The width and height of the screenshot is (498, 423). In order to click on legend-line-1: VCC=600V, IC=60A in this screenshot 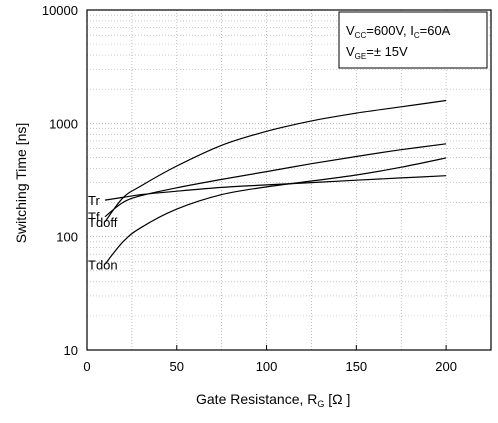, I will do `click(398, 31)`.